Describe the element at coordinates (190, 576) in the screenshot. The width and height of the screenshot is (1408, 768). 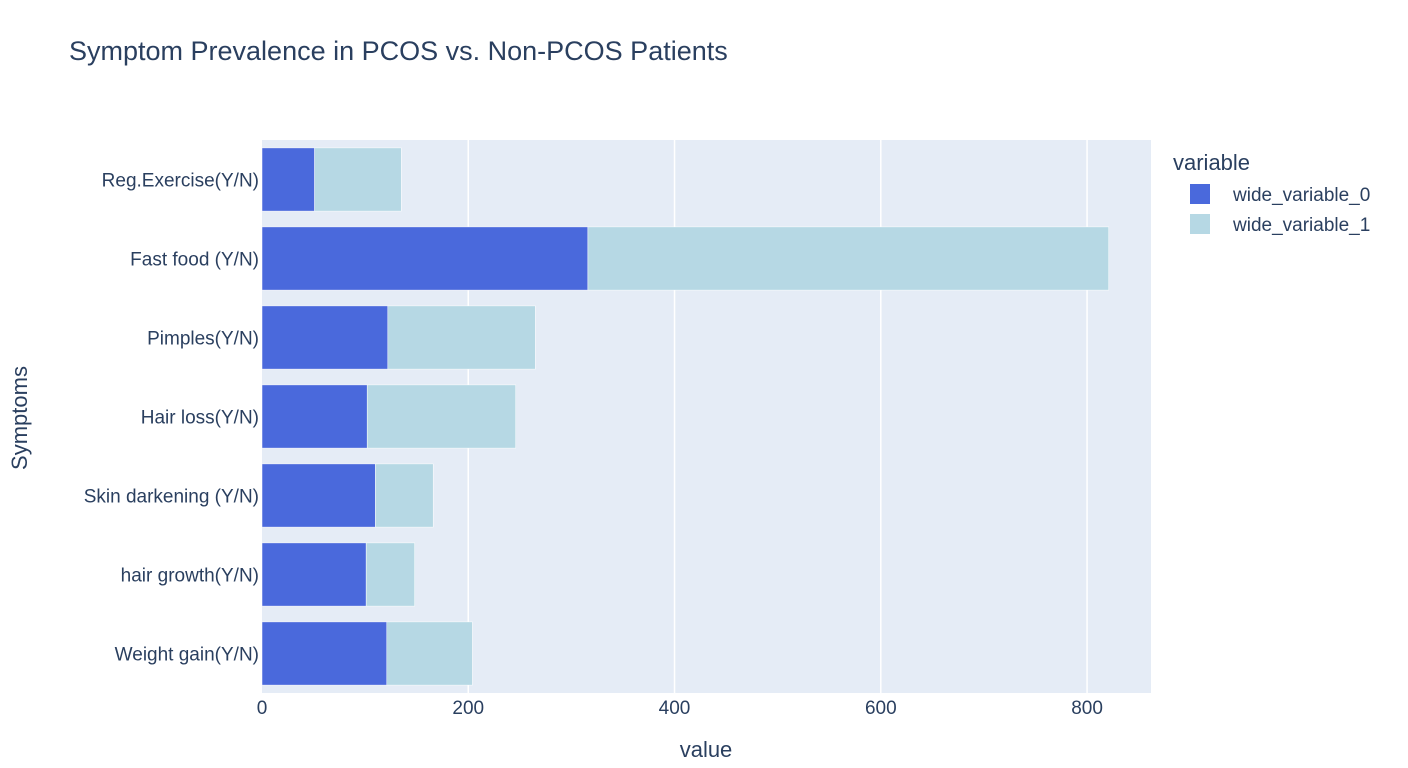
I see `y-tick-label: hair growth(Y/N)` at that location.